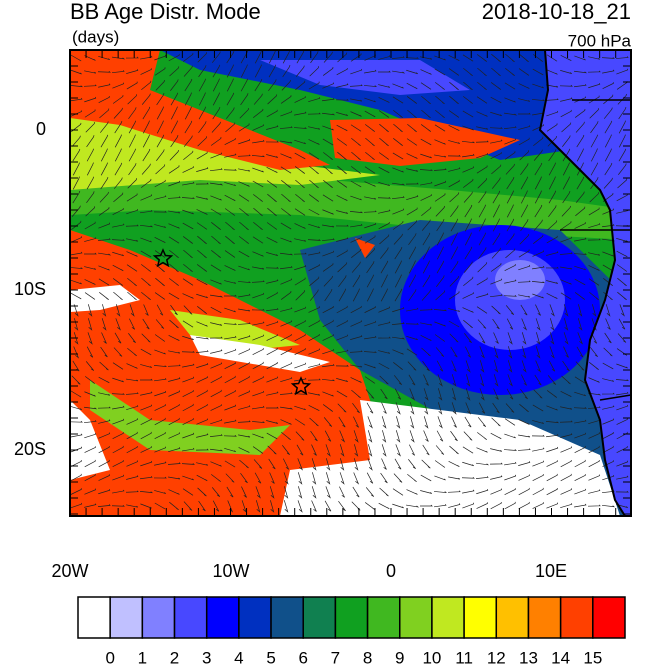 This screenshot has width=650, height=667. Describe the element at coordinates (585, 283) in the screenshot. I see `land` at that location.